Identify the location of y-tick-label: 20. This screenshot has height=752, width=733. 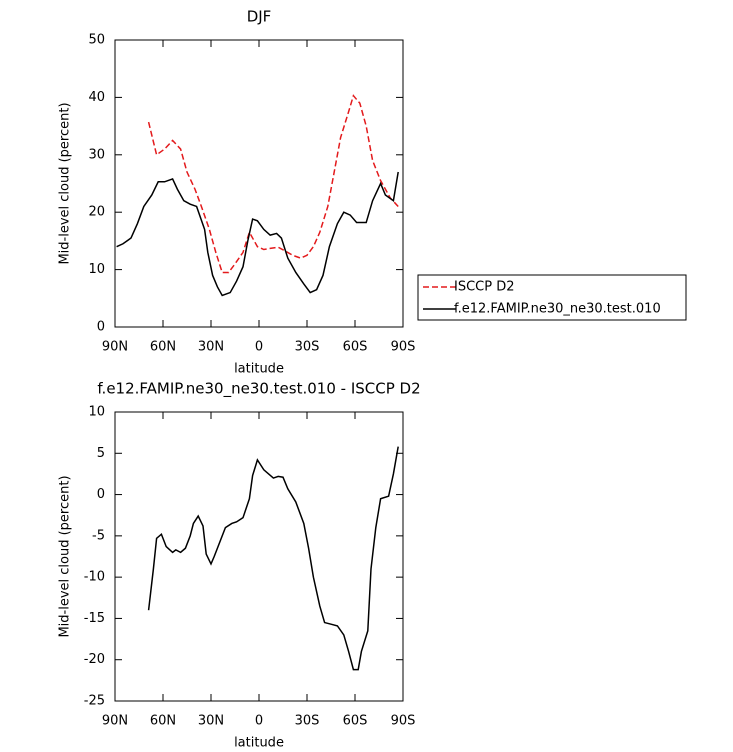
(96, 212).